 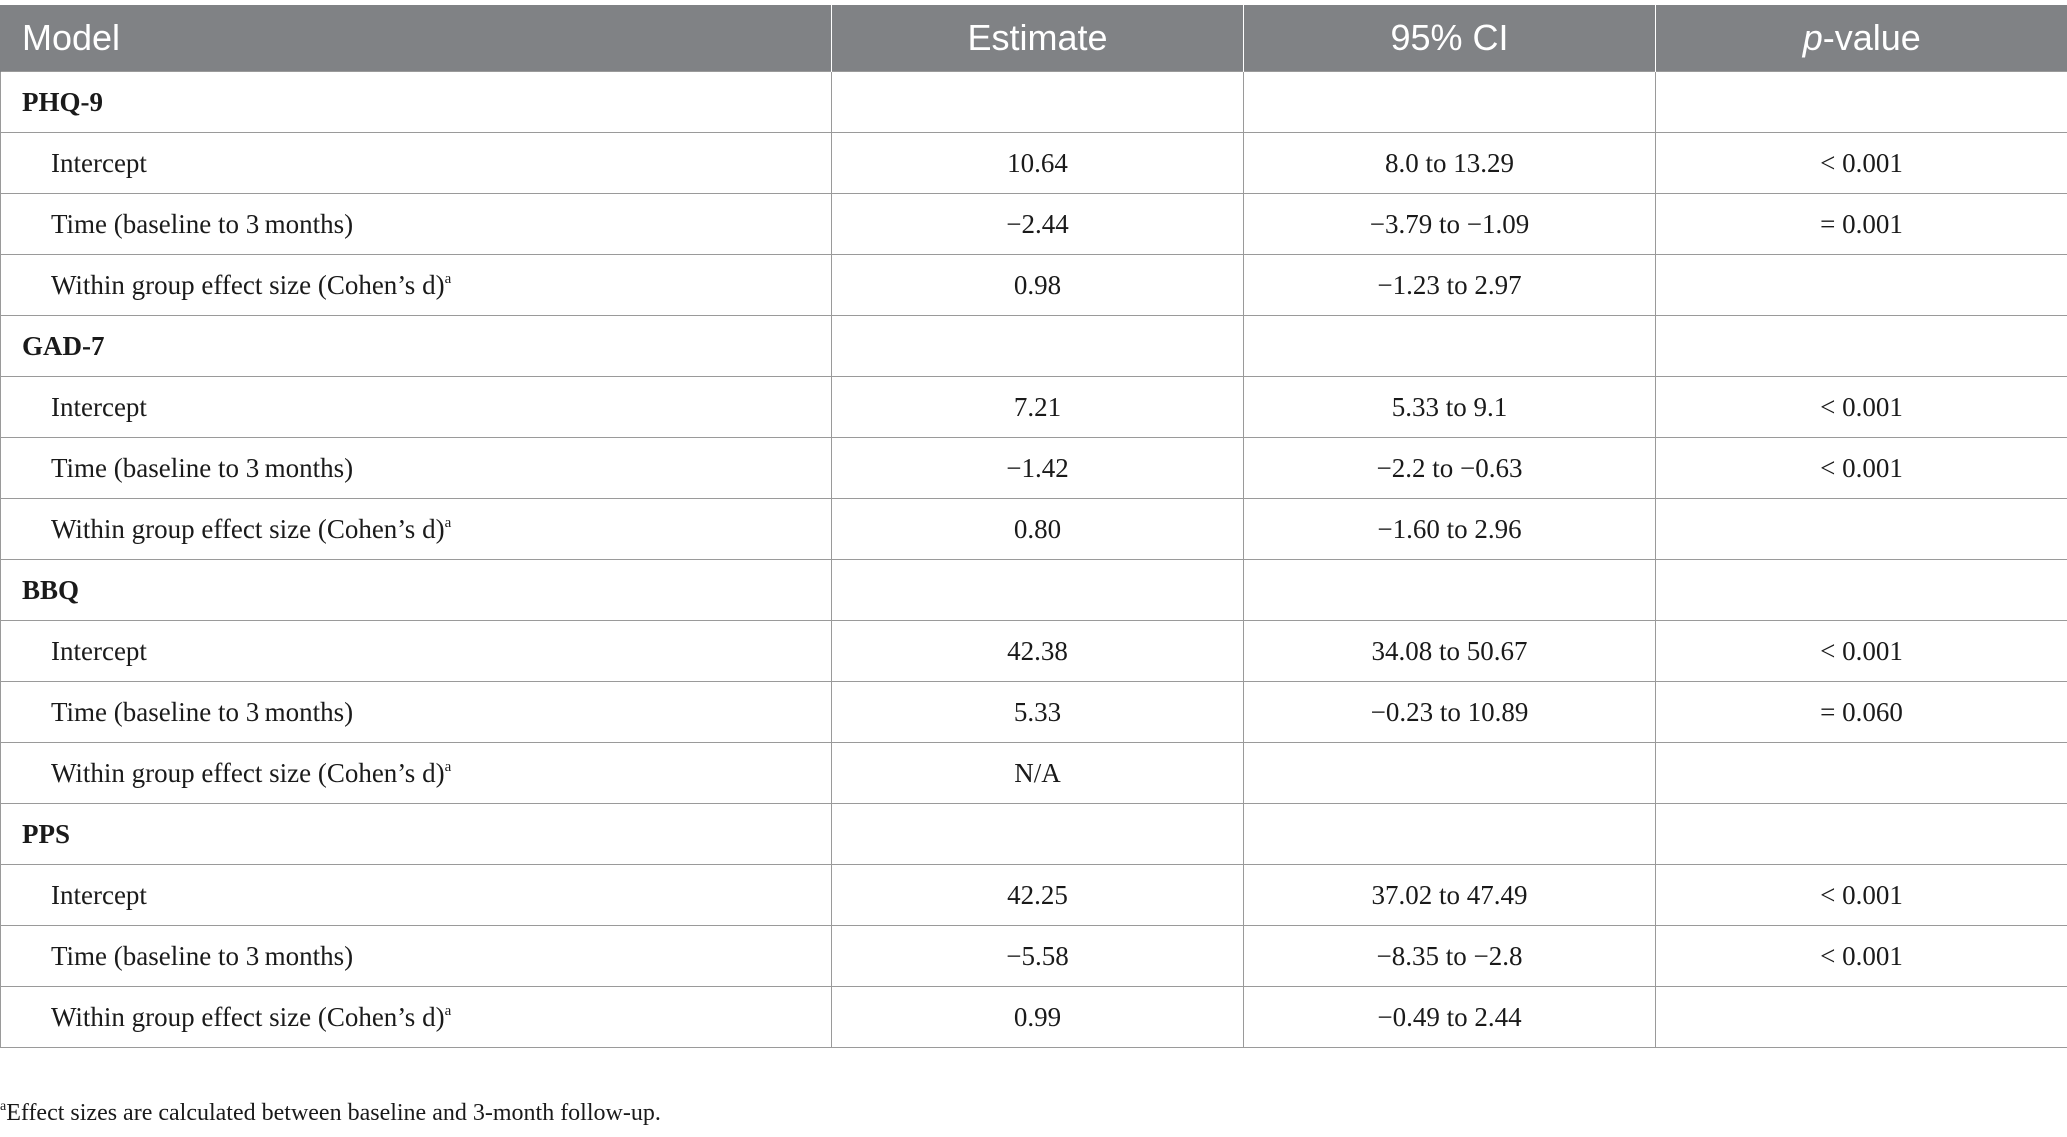 I want to click on ci-cell: 34.08 to 50.67, so click(x=1449, y=651).